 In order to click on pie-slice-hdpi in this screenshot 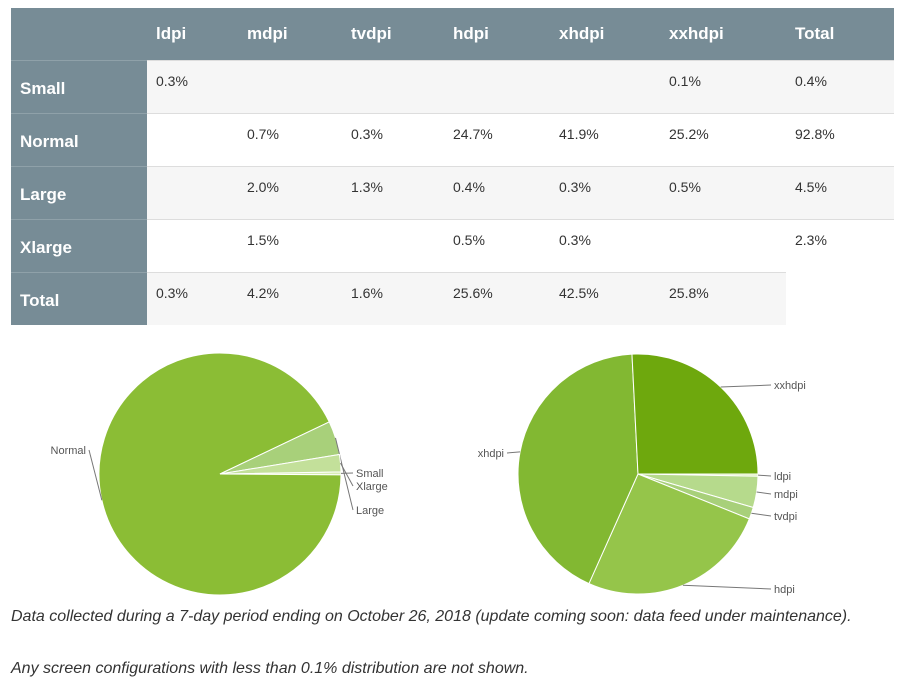, I will do `click(669, 534)`.